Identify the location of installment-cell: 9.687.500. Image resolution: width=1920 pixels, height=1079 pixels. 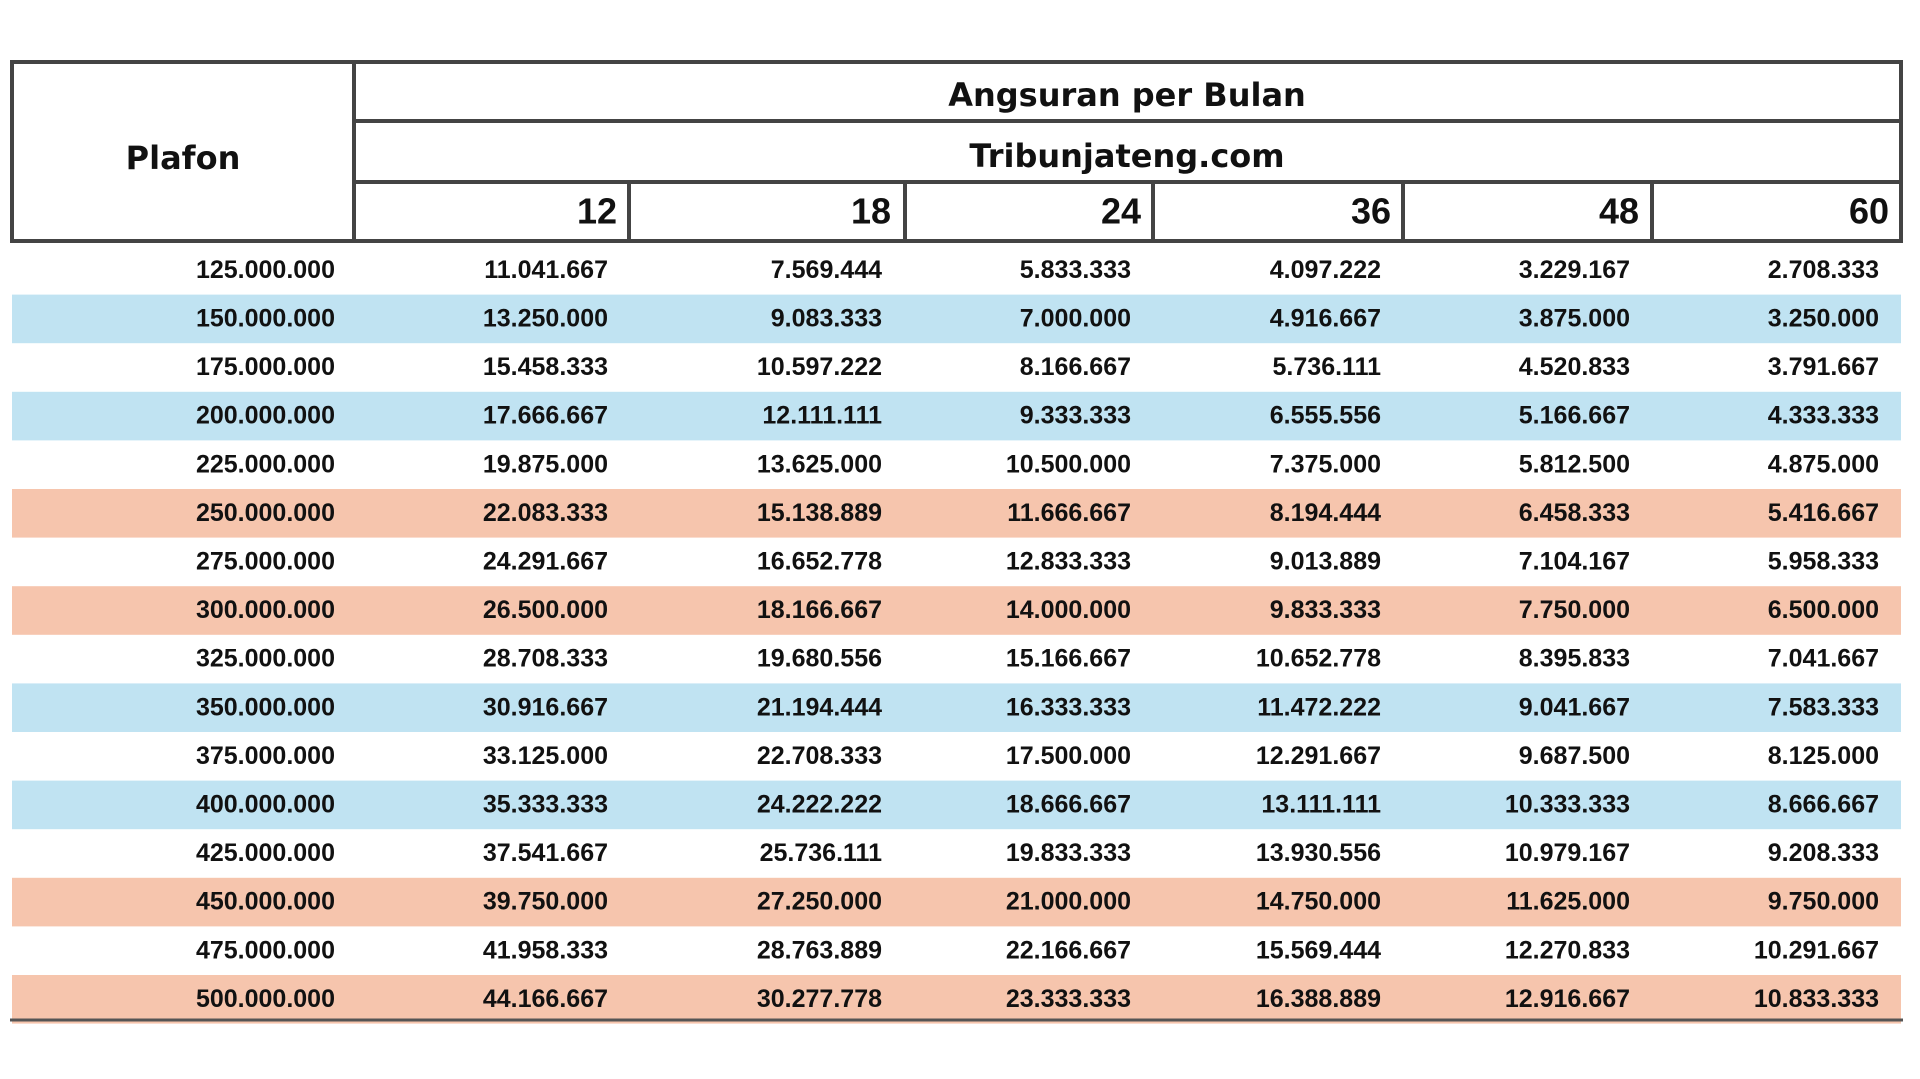
(1574, 756).